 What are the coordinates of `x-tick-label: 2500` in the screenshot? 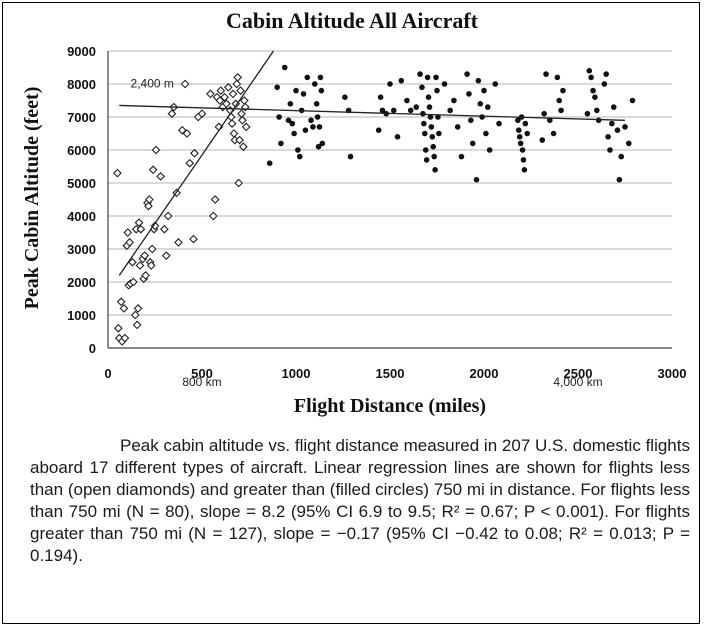 It's located at (578, 373).